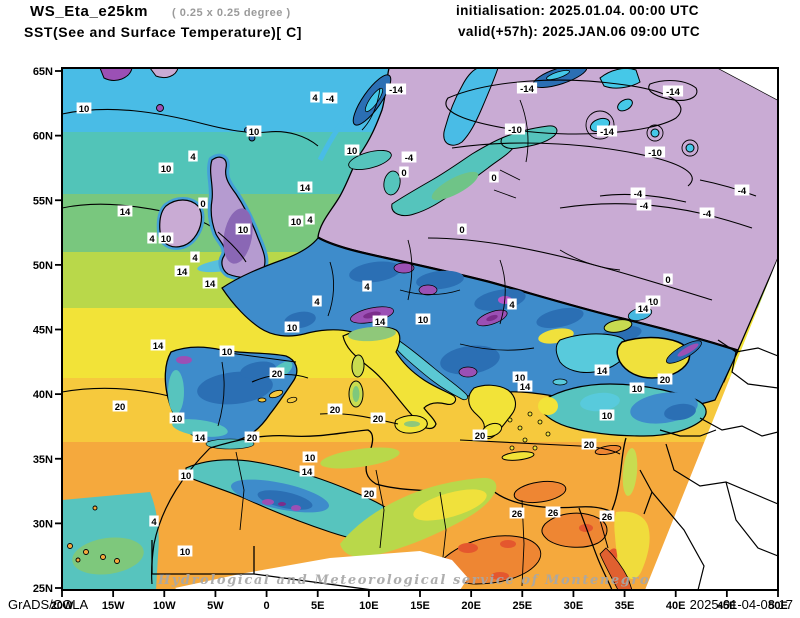 The image size is (800, 618). Describe the element at coordinates (343, 132) in the screenshot. I see `scandinavia-details` at that location.